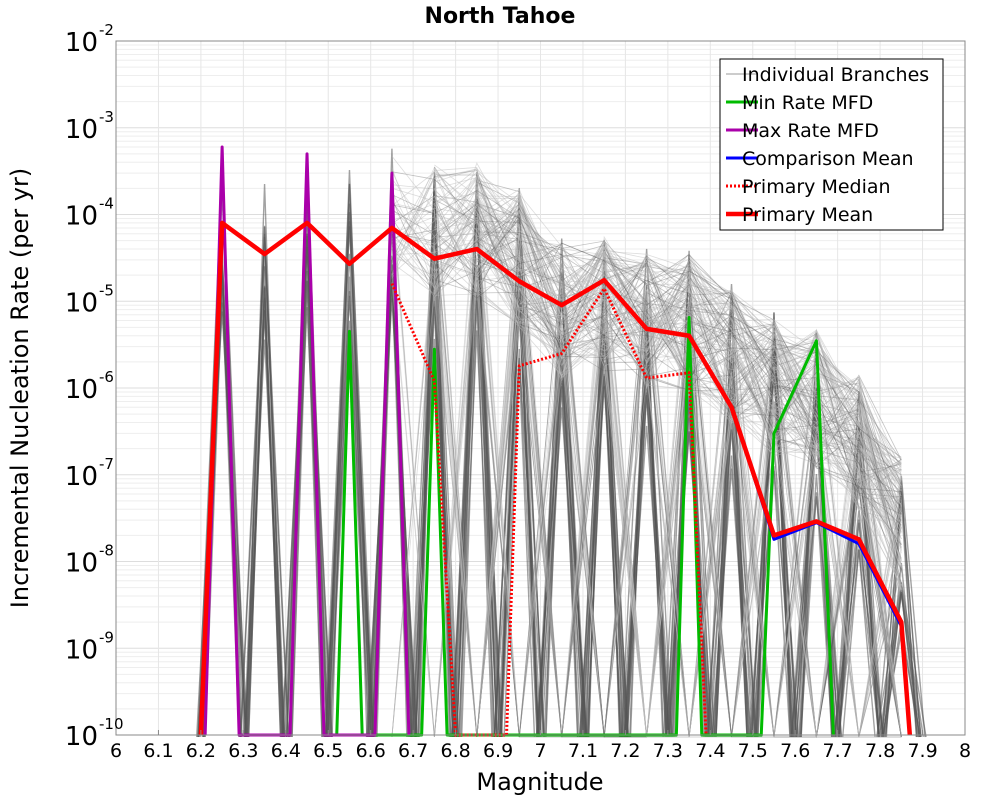  What do you see at coordinates (111, 724) in the screenshot?
I see `y-tick-exponent: -10` at bounding box center [111, 724].